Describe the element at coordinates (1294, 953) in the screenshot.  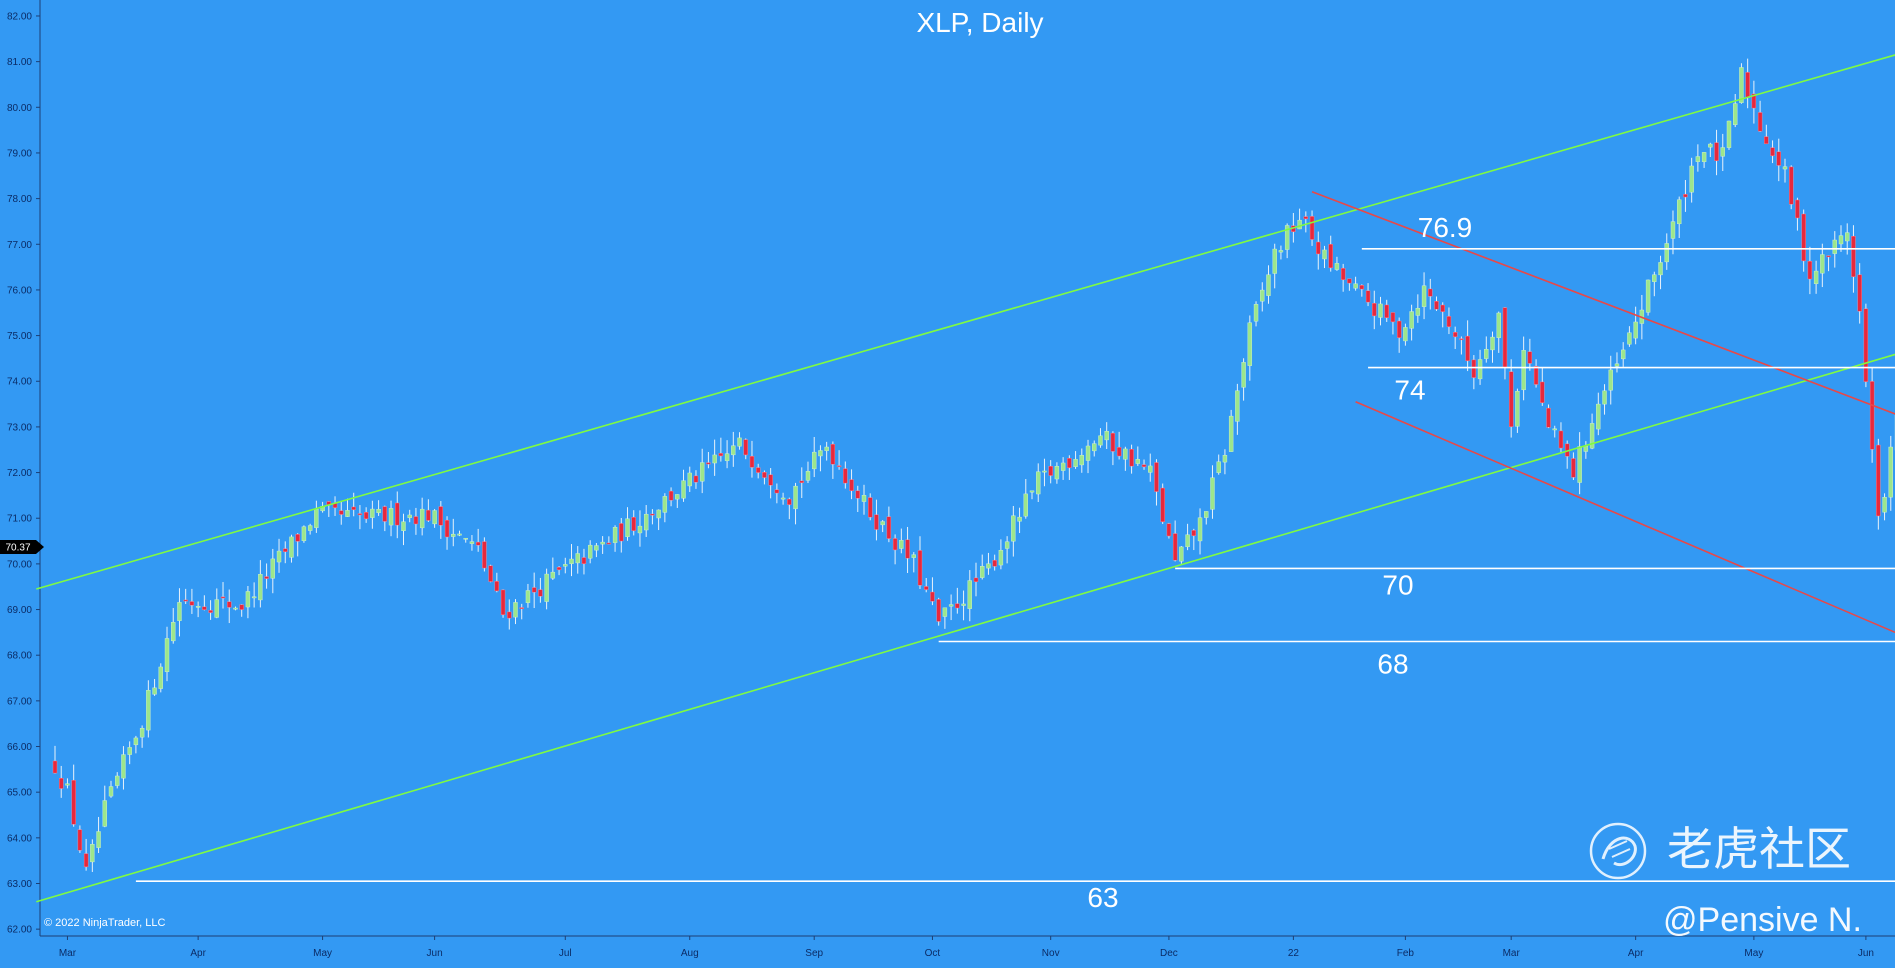
I see `x-tick-label: 22` at that location.